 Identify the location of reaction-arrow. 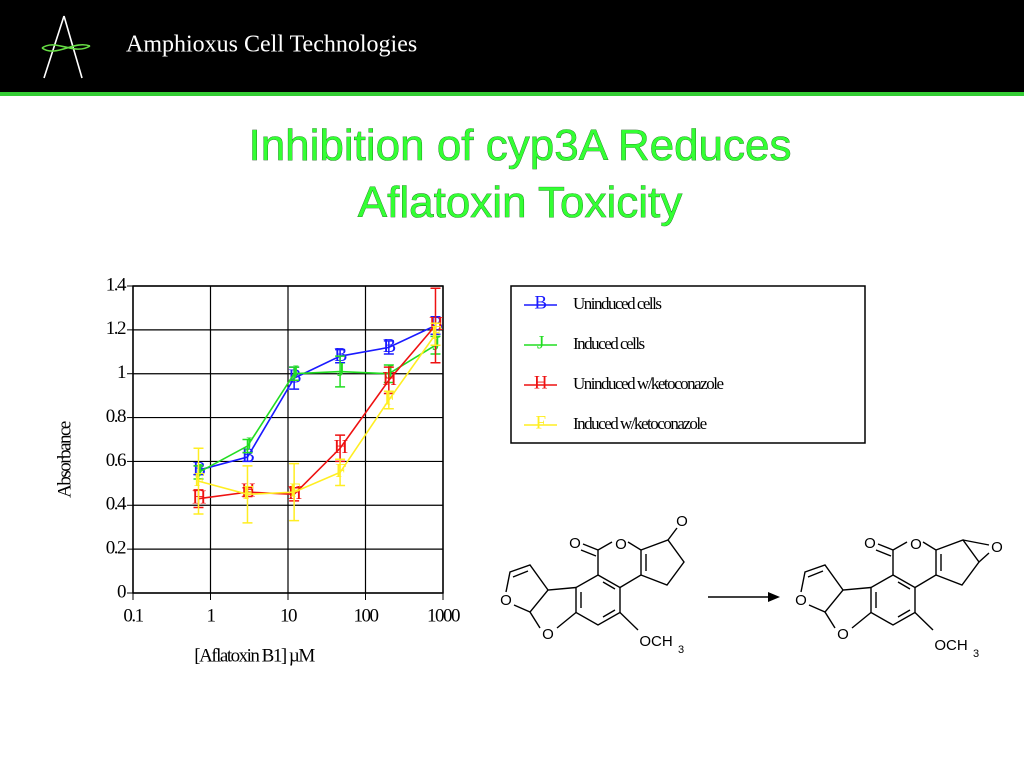
(744, 597).